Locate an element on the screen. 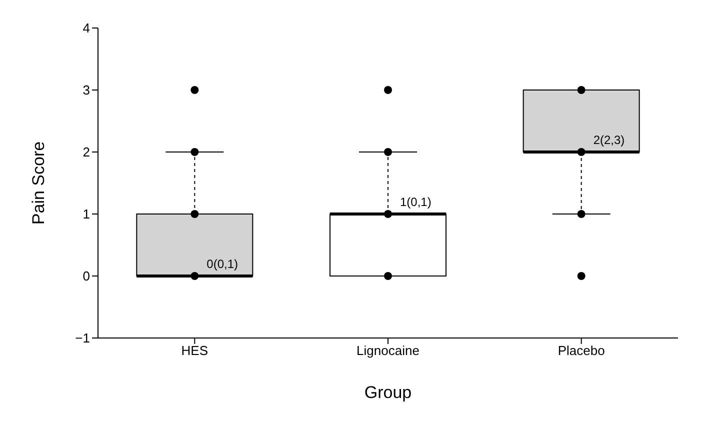  annotation: 2(2,3) is located at coordinates (609, 140).